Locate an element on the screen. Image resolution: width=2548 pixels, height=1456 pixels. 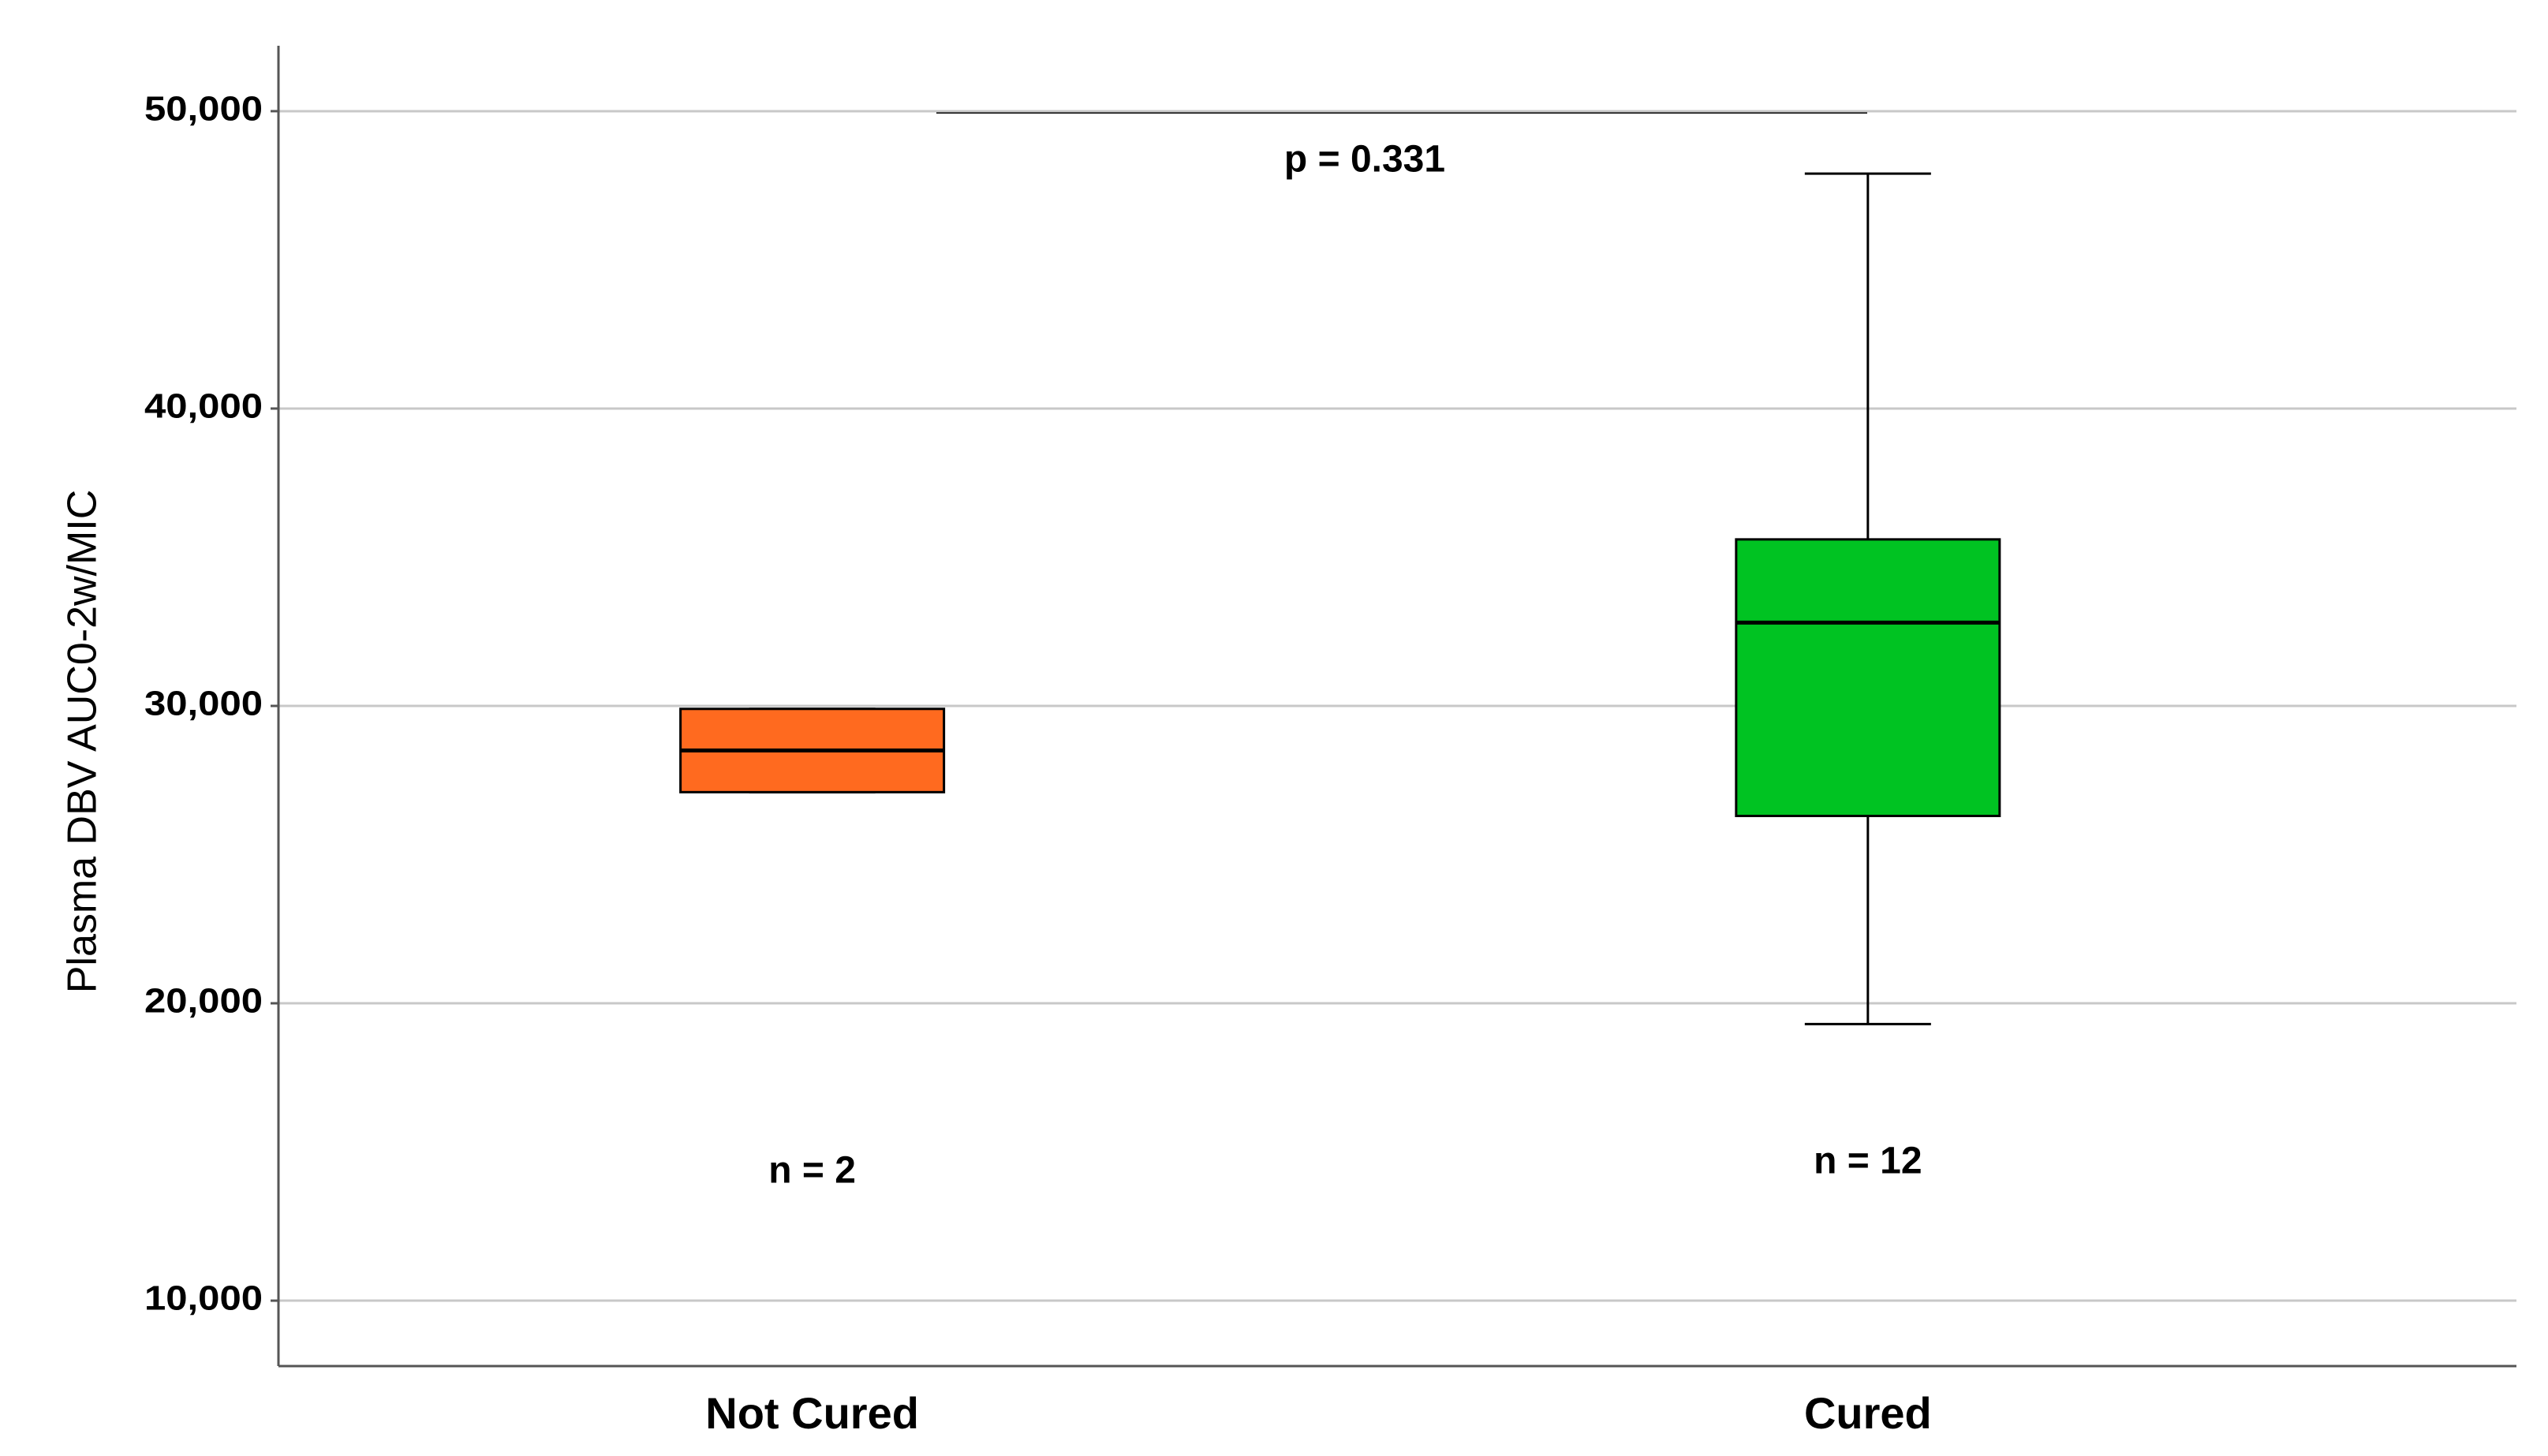
y-axis-label: Plasma DBV AUC0-2w/MIC is located at coordinates (83, 742).